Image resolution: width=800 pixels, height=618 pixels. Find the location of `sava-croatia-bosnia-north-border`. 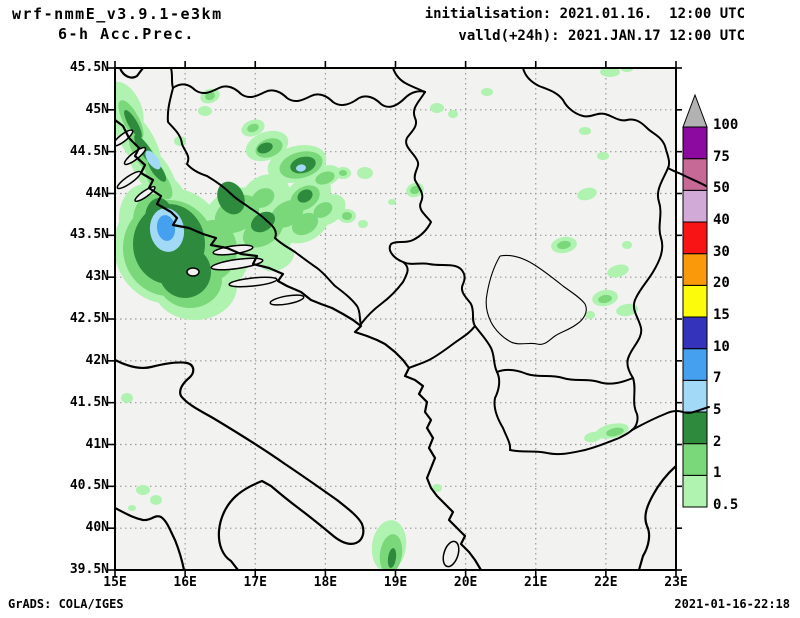

sava-croatia-bosnia-north-border is located at coordinates (299, 95).